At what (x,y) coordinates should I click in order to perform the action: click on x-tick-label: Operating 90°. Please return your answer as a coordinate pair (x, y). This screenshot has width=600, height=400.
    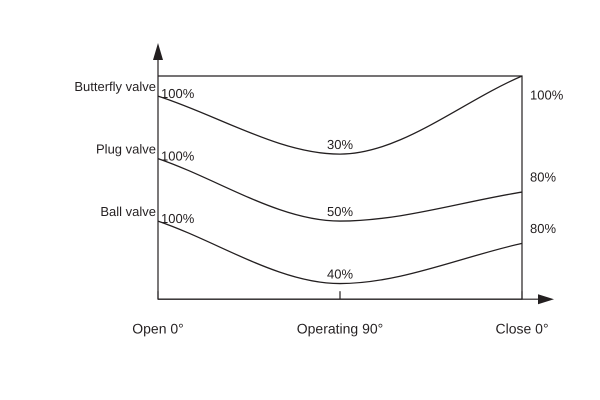
    Looking at the image, I should click on (340, 328).